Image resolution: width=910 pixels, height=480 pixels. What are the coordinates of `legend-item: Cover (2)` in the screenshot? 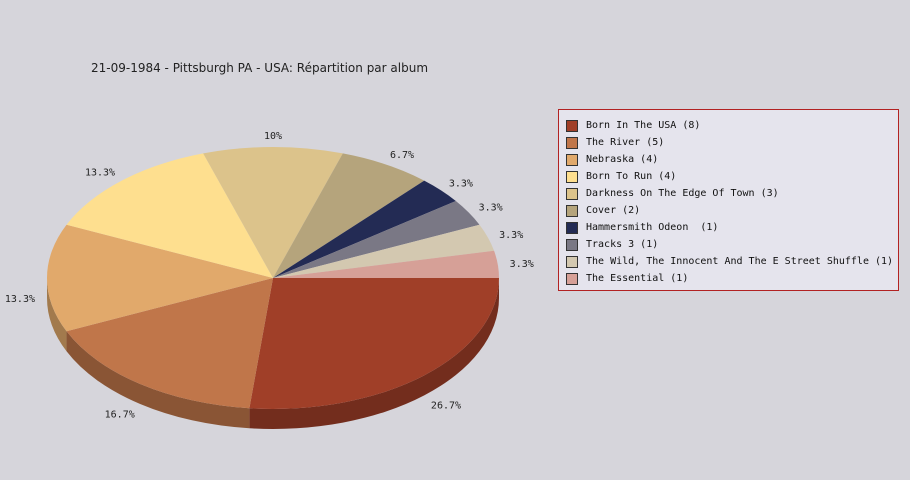 It's located at (732, 210).